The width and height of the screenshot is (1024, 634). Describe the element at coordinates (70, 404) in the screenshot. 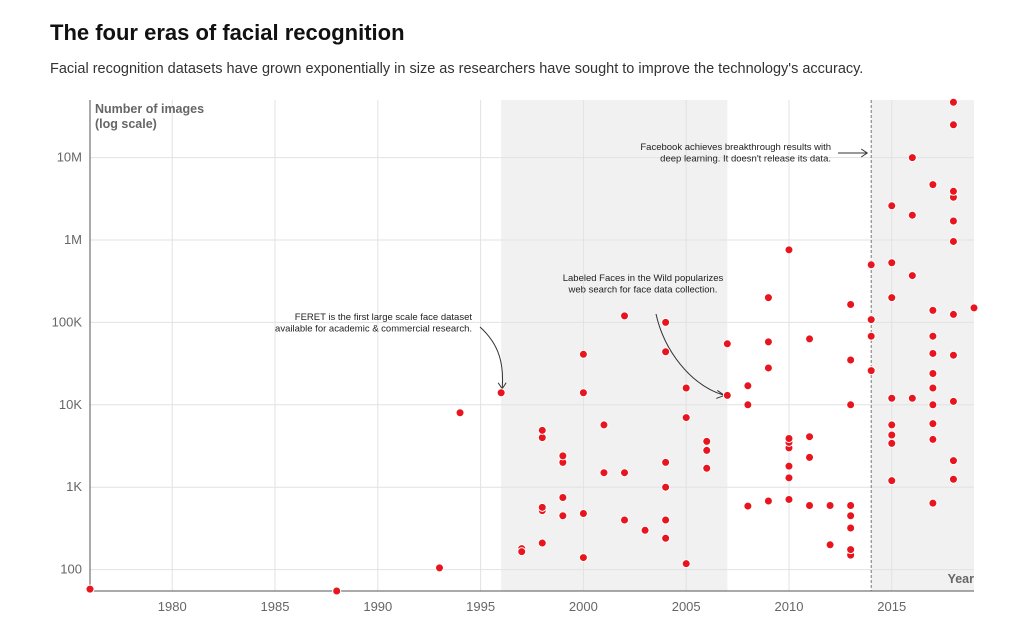

I see `y-tick-label: 10K` at that location.